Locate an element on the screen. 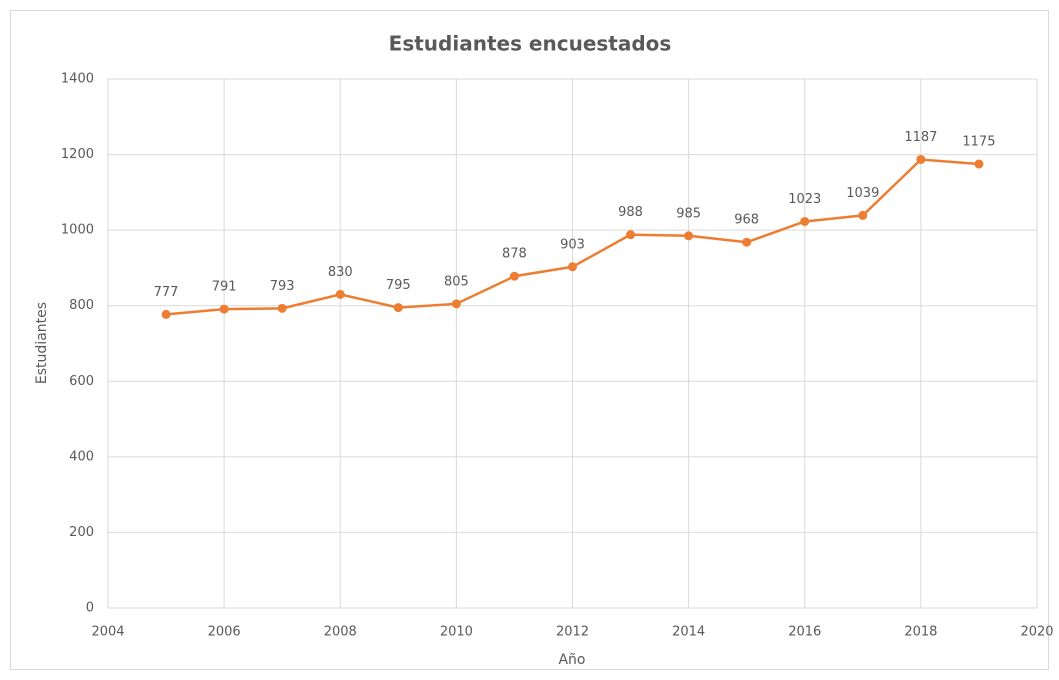 This screenshot has width=1059, height=680. data-label: 1023 is located at coordinates (804, 199).